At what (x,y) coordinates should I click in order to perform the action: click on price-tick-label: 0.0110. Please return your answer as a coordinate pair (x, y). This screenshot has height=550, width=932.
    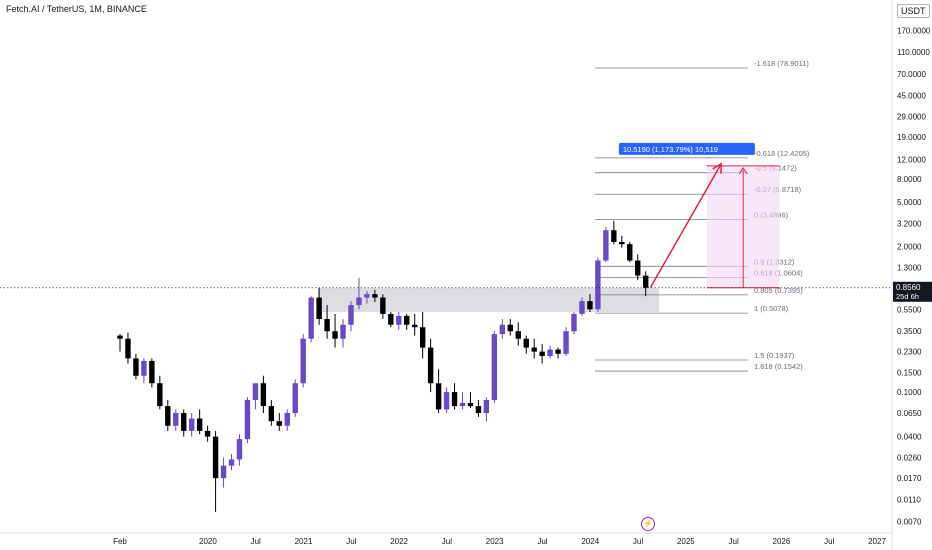
    Looking at the image, I should click on (909, 499).